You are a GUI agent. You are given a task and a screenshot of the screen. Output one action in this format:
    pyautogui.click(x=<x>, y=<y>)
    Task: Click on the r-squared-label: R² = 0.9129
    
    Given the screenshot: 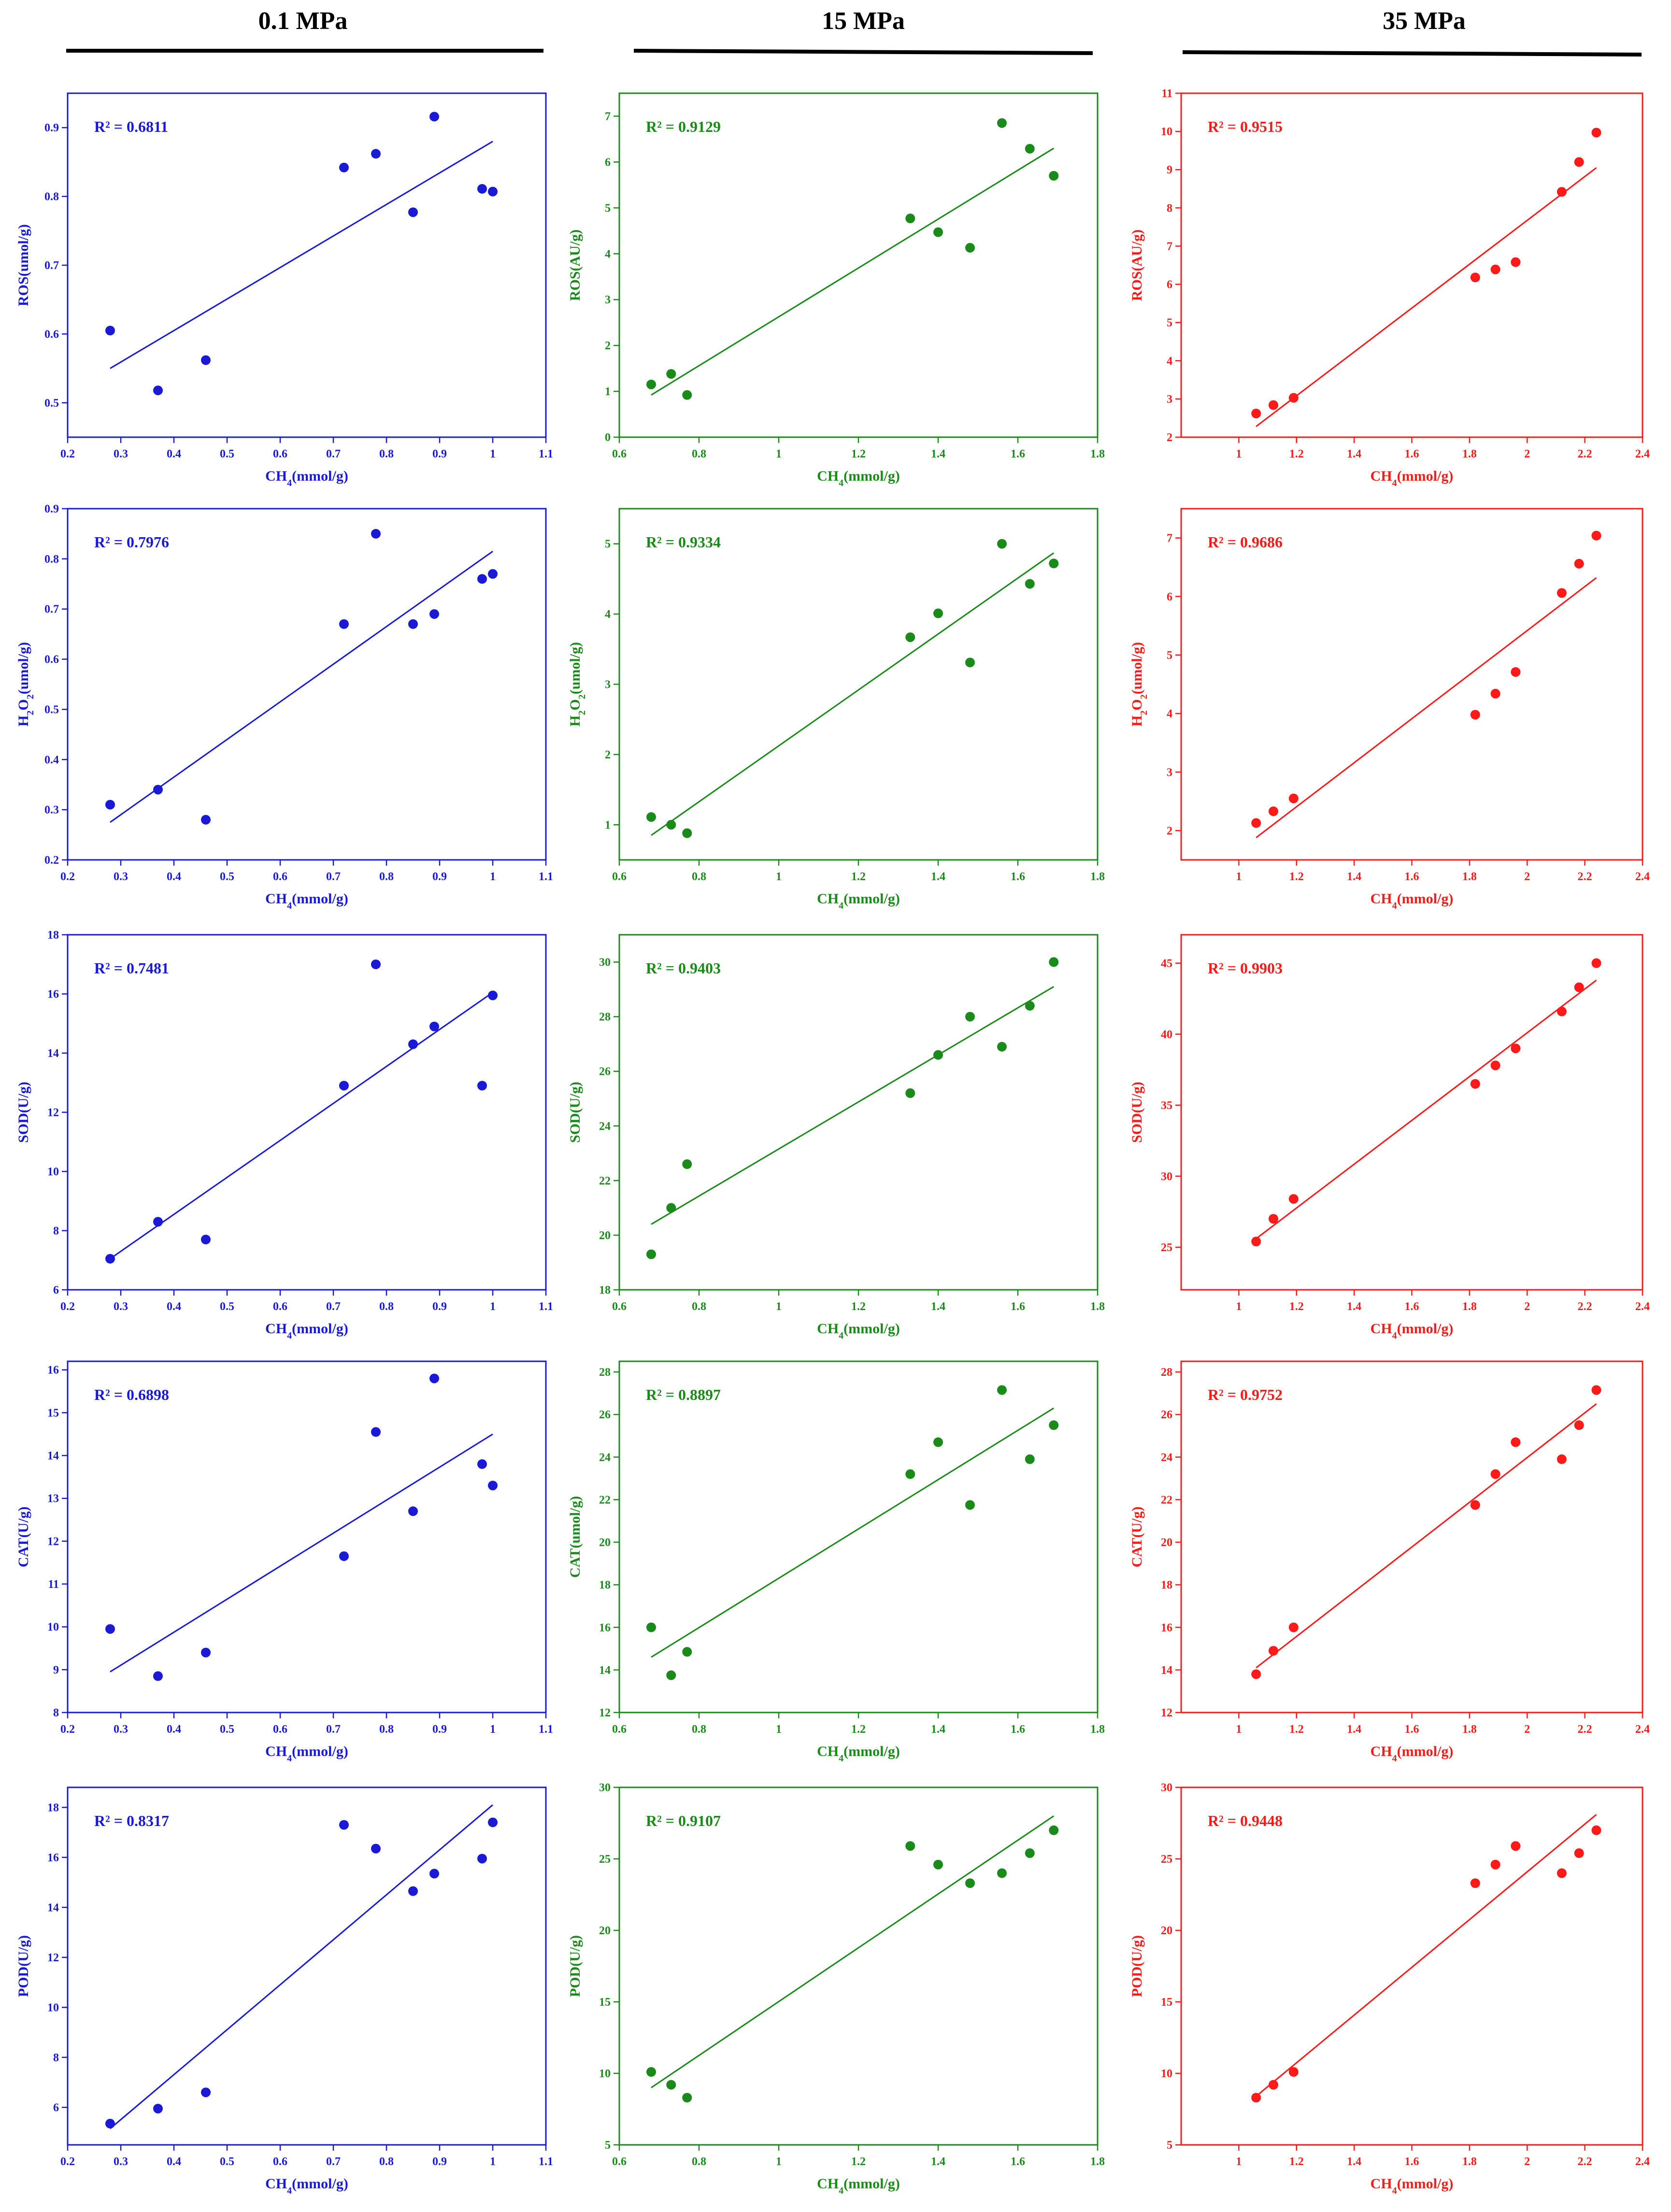 What is the action you would take?
    pyautogui.click(x=683, y=126)
    